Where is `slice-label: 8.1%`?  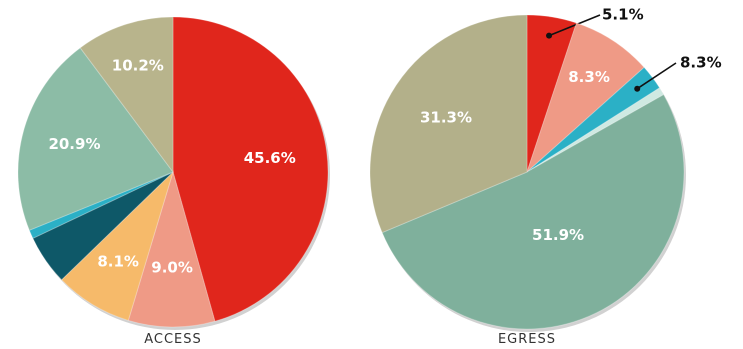 slice-label: 8.1% is located at coordinates (118, 262).